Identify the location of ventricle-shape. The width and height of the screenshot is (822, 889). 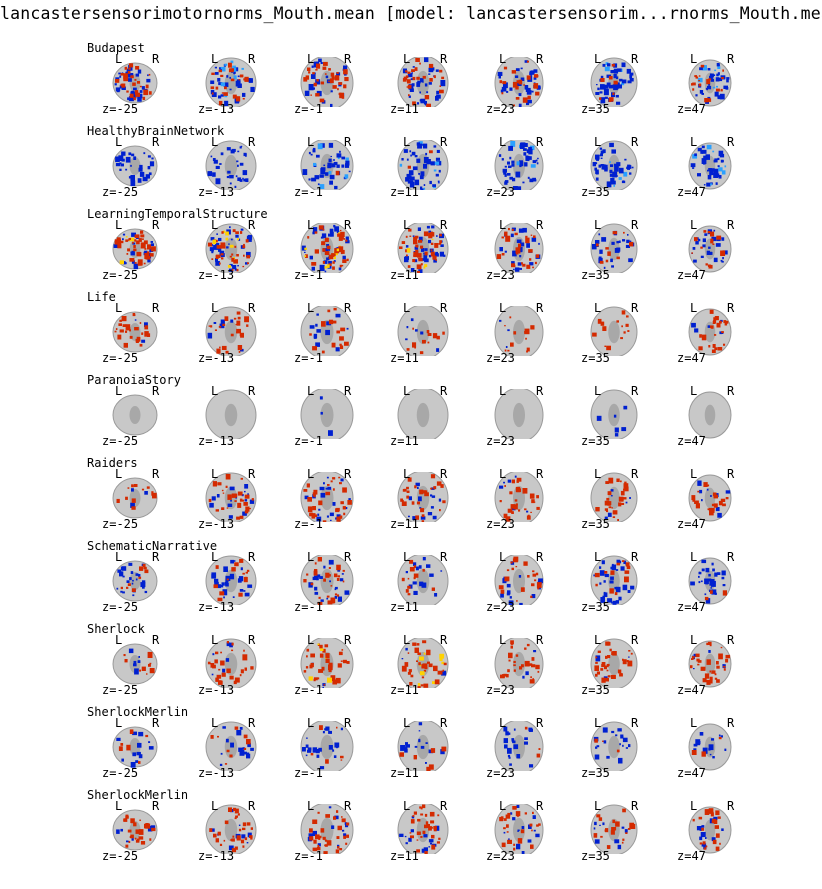
(710, 830).